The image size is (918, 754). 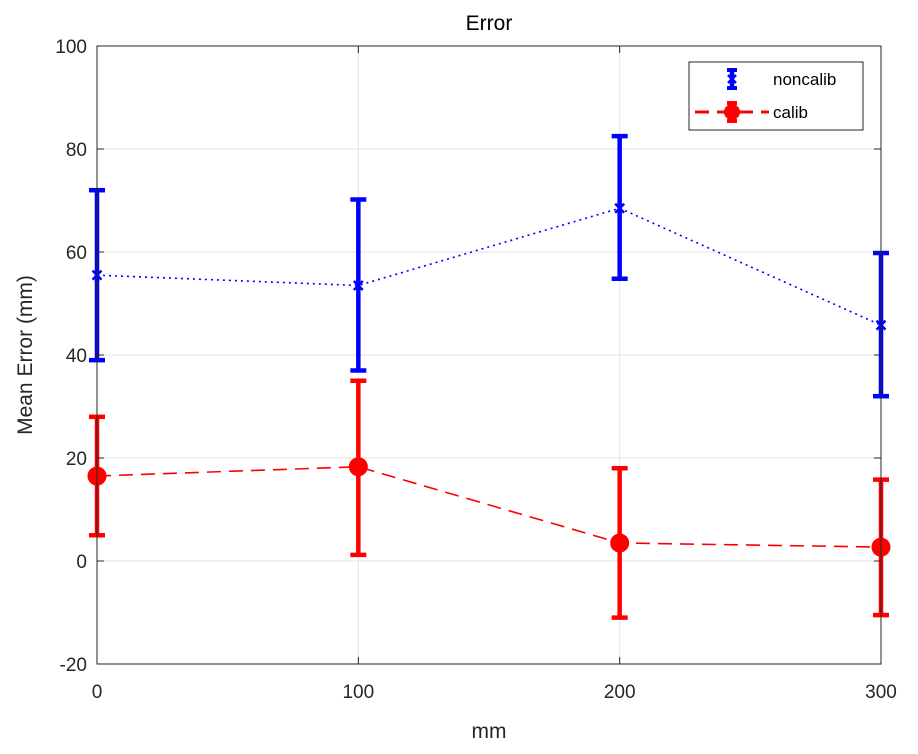 I want to click on y-tick-label: 0, so click(x=81, y=562).